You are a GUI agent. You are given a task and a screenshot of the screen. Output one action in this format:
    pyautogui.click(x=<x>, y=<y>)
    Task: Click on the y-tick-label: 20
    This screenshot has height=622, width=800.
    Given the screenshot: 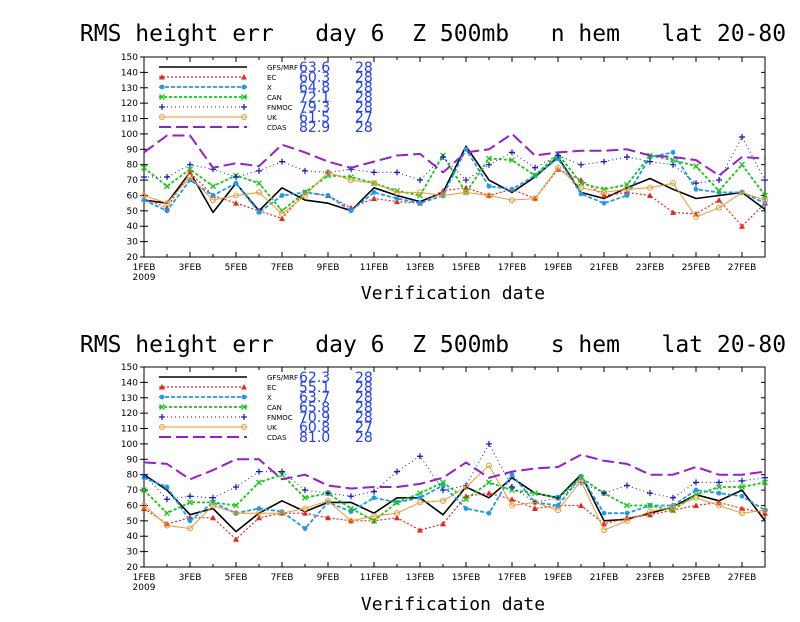 What is the action you would take?
    pyautogui.click(x=133, y=258)
    